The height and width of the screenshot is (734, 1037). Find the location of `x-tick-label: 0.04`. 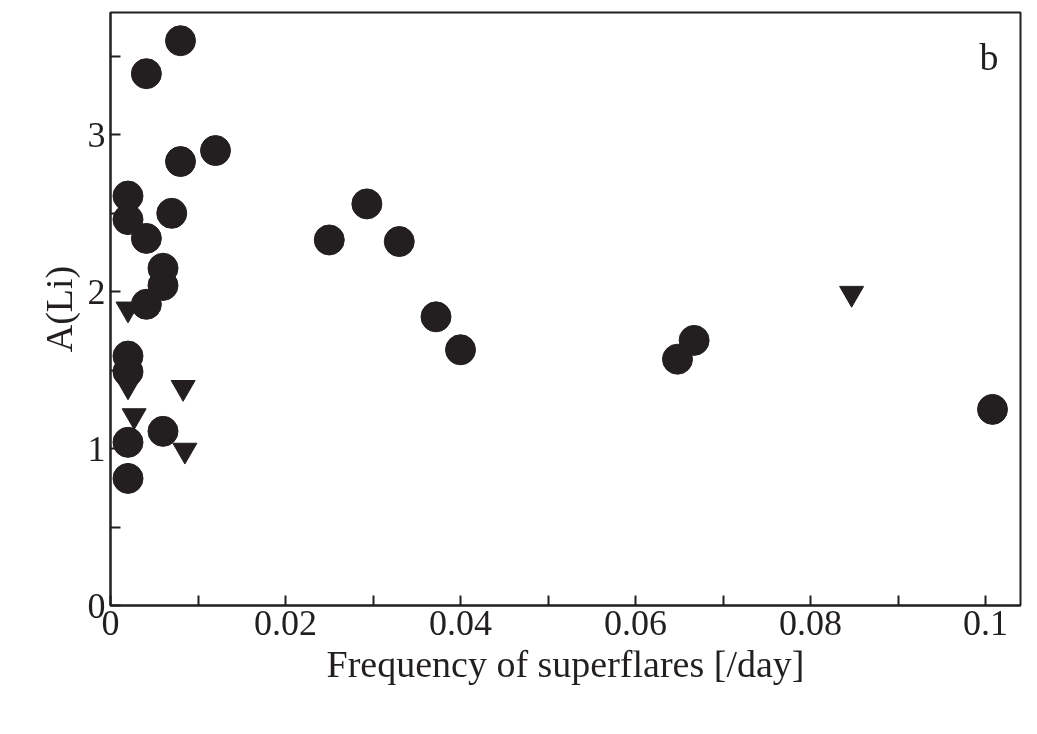

x-tick-label: 0.04 is located at coordinates (460, 622).